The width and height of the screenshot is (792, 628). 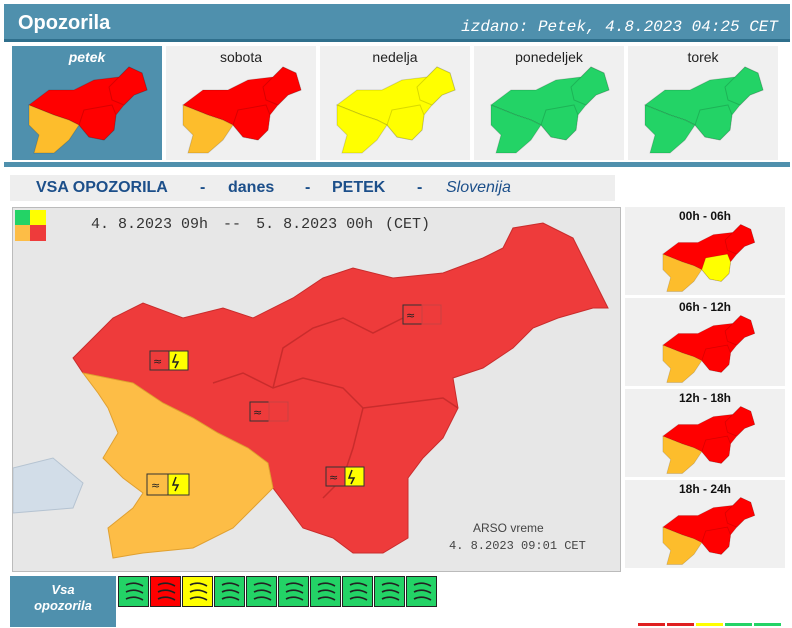 What do you see at coordinates (357, 591) in the screenshot?
I see `fire-icon` at bounding box center [357, 591].